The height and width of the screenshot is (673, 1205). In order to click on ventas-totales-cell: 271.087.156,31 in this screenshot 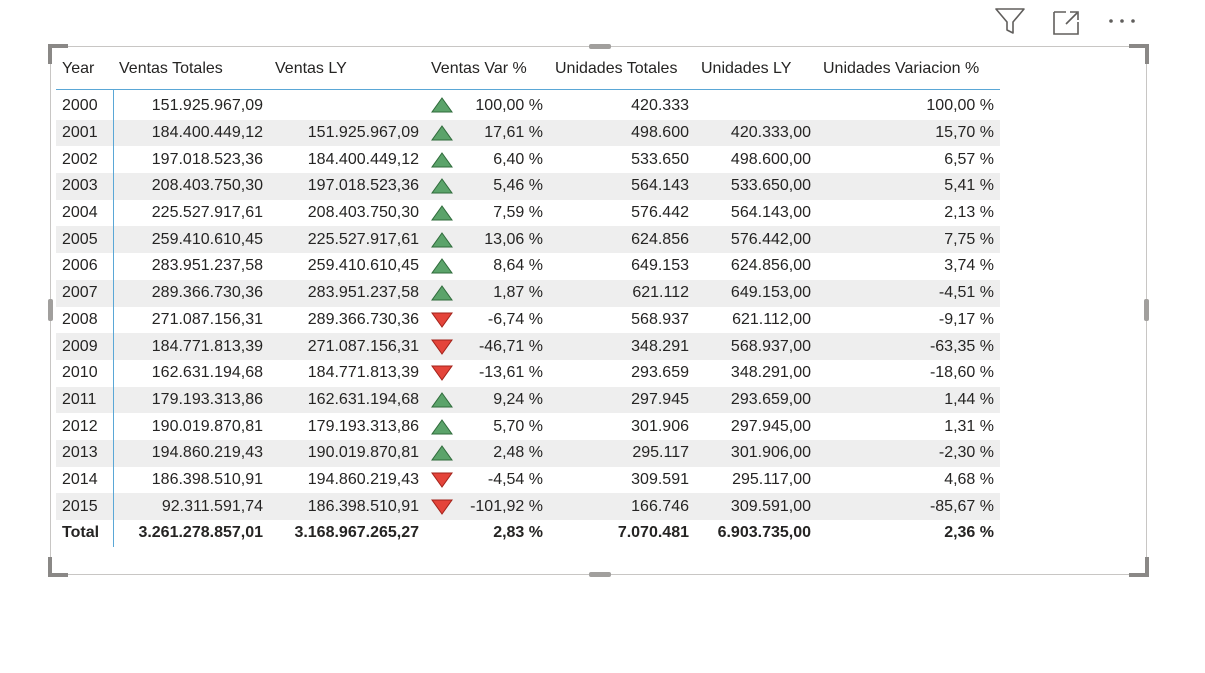, I will do `click(207, 319)`.